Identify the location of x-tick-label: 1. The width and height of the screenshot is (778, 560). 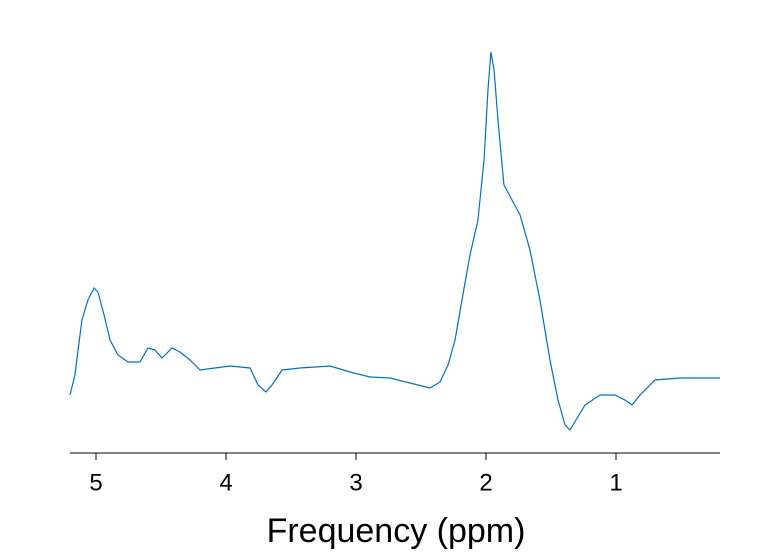
(615, 482).